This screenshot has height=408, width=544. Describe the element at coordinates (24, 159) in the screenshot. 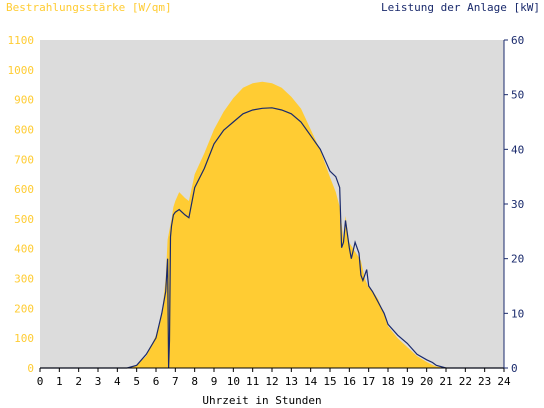

I see `left-y-tick-label: 700` at that location.